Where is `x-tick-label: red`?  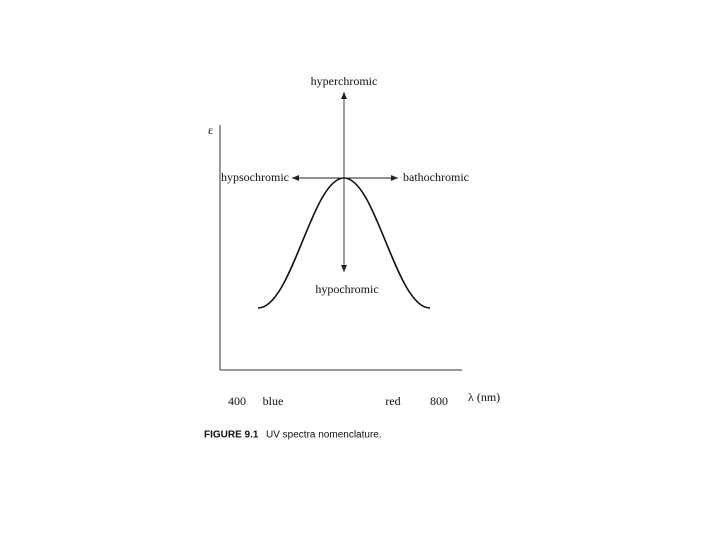
x-tick-label: red is located at coordinates (392, 401).